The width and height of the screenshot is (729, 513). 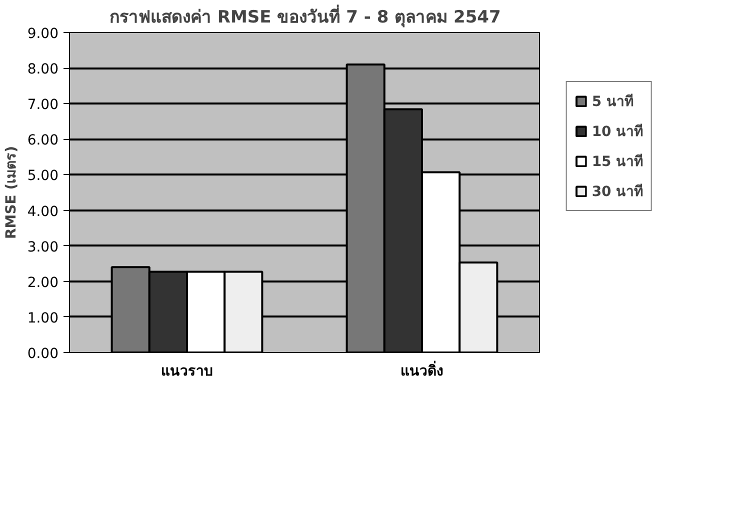 I want to click on y-tick-label: 8.00, so click(x=42, y=70).